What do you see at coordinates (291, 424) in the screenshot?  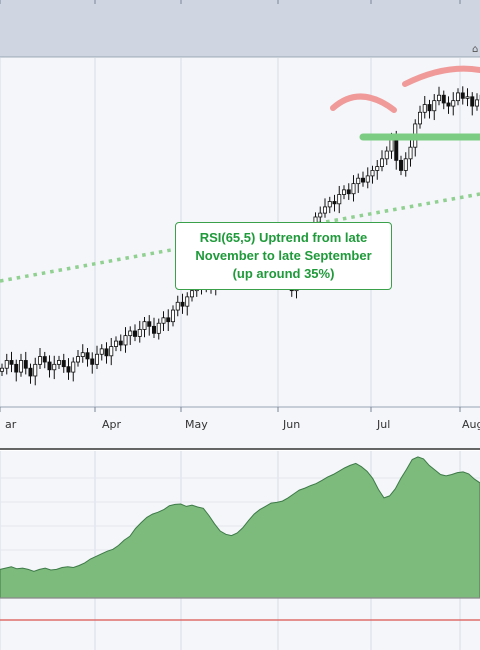 I see `x-tick-label: Jun` at bounding box center [291, 424].